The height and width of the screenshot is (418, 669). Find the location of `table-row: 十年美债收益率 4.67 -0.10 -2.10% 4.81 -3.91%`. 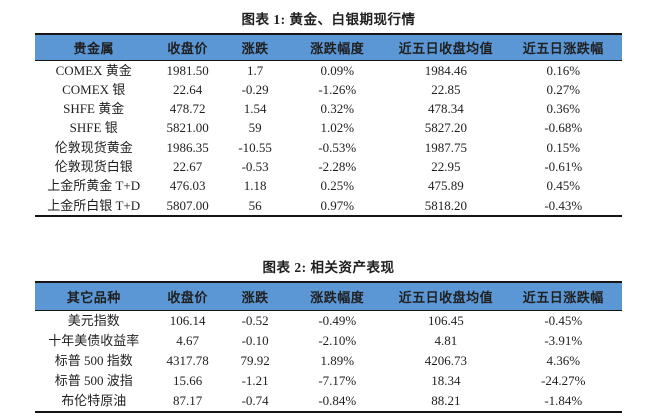

table-row: 十年美债收益率 4.67 -0.10 -2.10% 4.81 -3.91% is located at coordinates (328, 341).